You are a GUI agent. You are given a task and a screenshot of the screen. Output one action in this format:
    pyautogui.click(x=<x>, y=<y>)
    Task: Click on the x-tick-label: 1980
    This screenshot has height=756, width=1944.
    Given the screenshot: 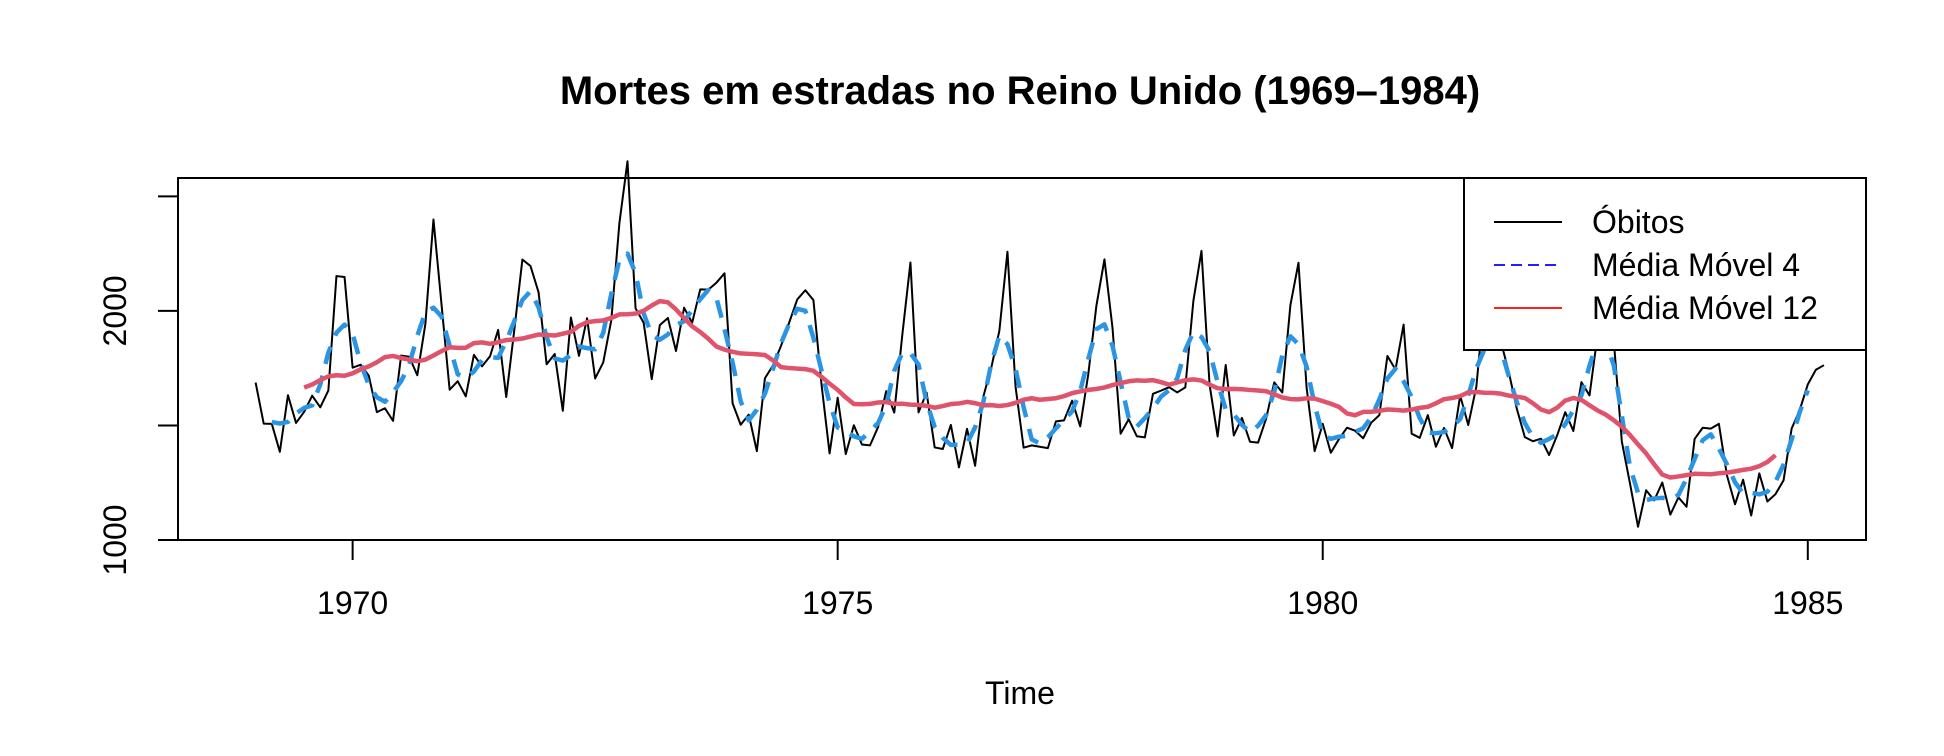 What is the action you would take?
    pyautogui.click(x=1322, y=603)
    